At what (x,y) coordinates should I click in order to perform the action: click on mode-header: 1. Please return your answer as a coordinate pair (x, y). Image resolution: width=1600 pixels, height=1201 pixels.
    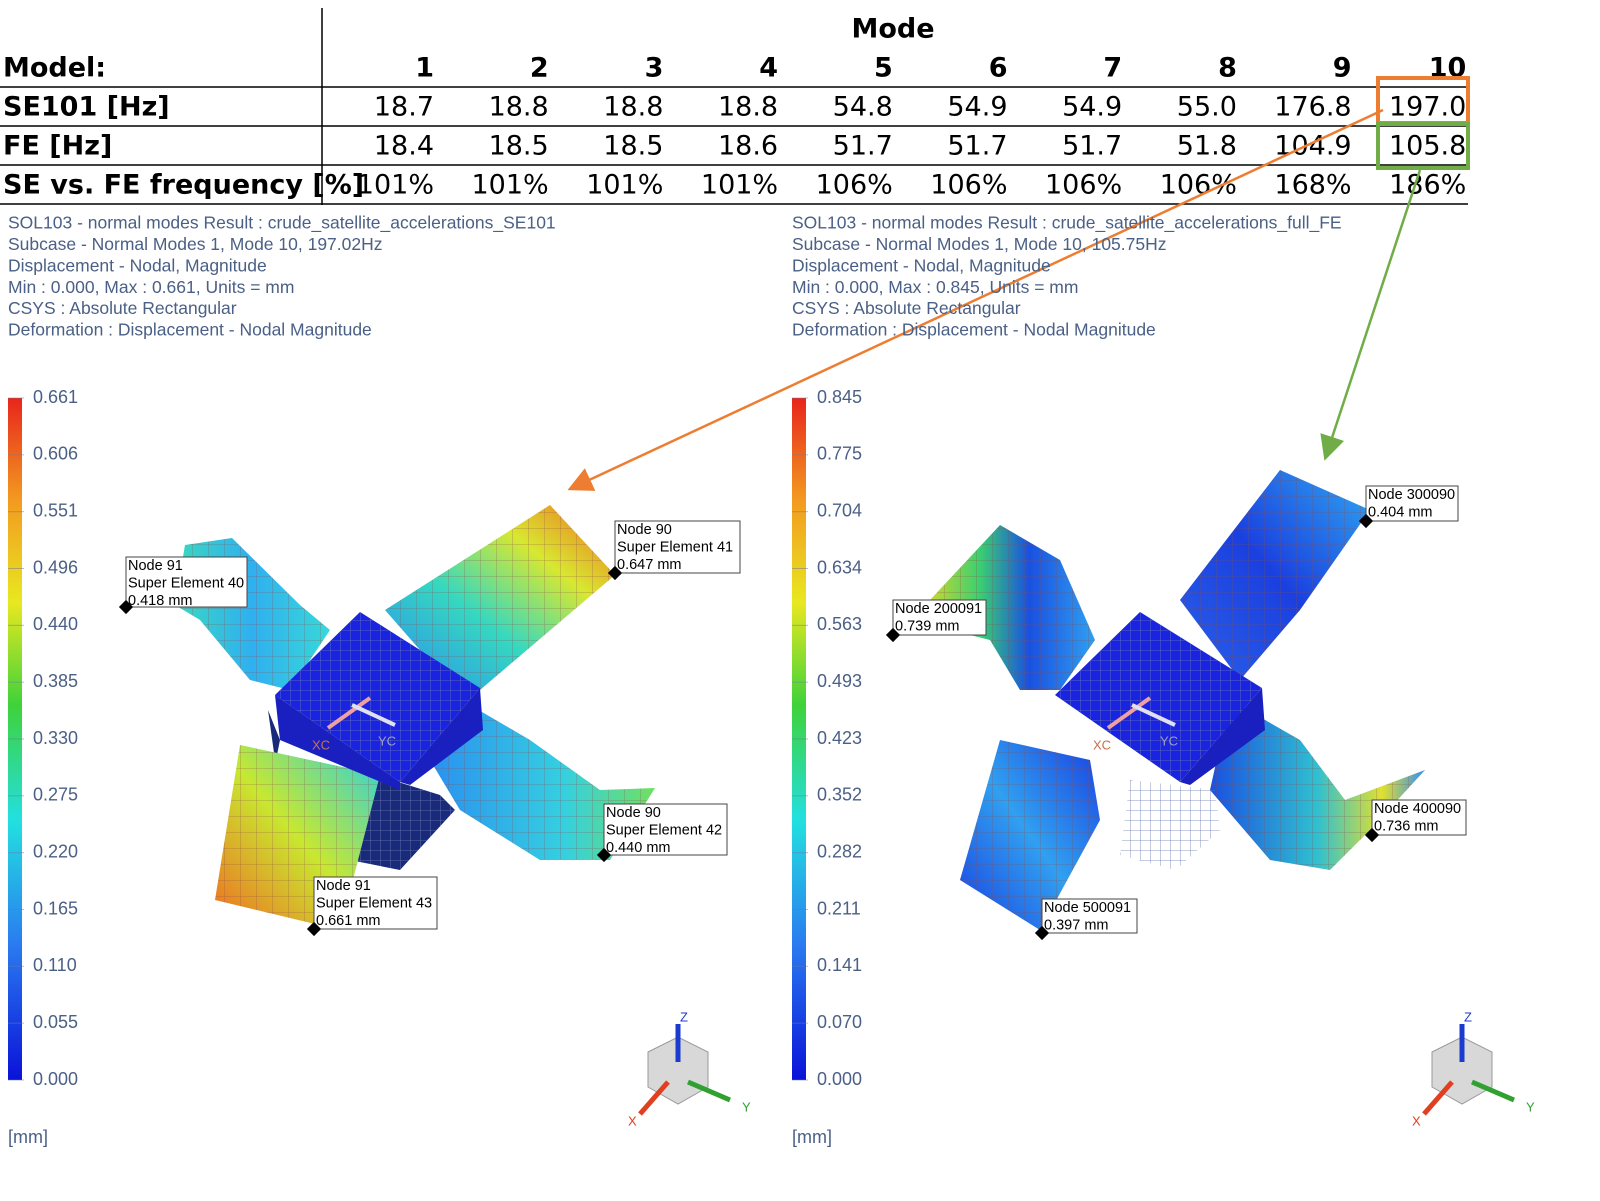
    Looking at the image, I should click on (424, 68).